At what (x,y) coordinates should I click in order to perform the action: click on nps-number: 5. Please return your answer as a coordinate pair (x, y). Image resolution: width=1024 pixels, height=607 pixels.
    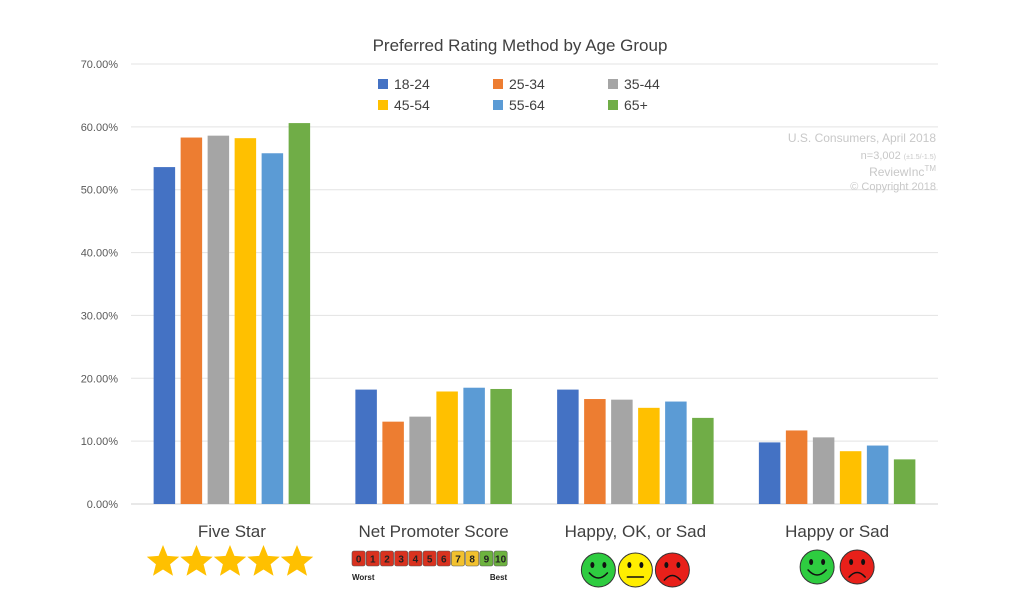
    Looking at the image, I should click on (430, 560).